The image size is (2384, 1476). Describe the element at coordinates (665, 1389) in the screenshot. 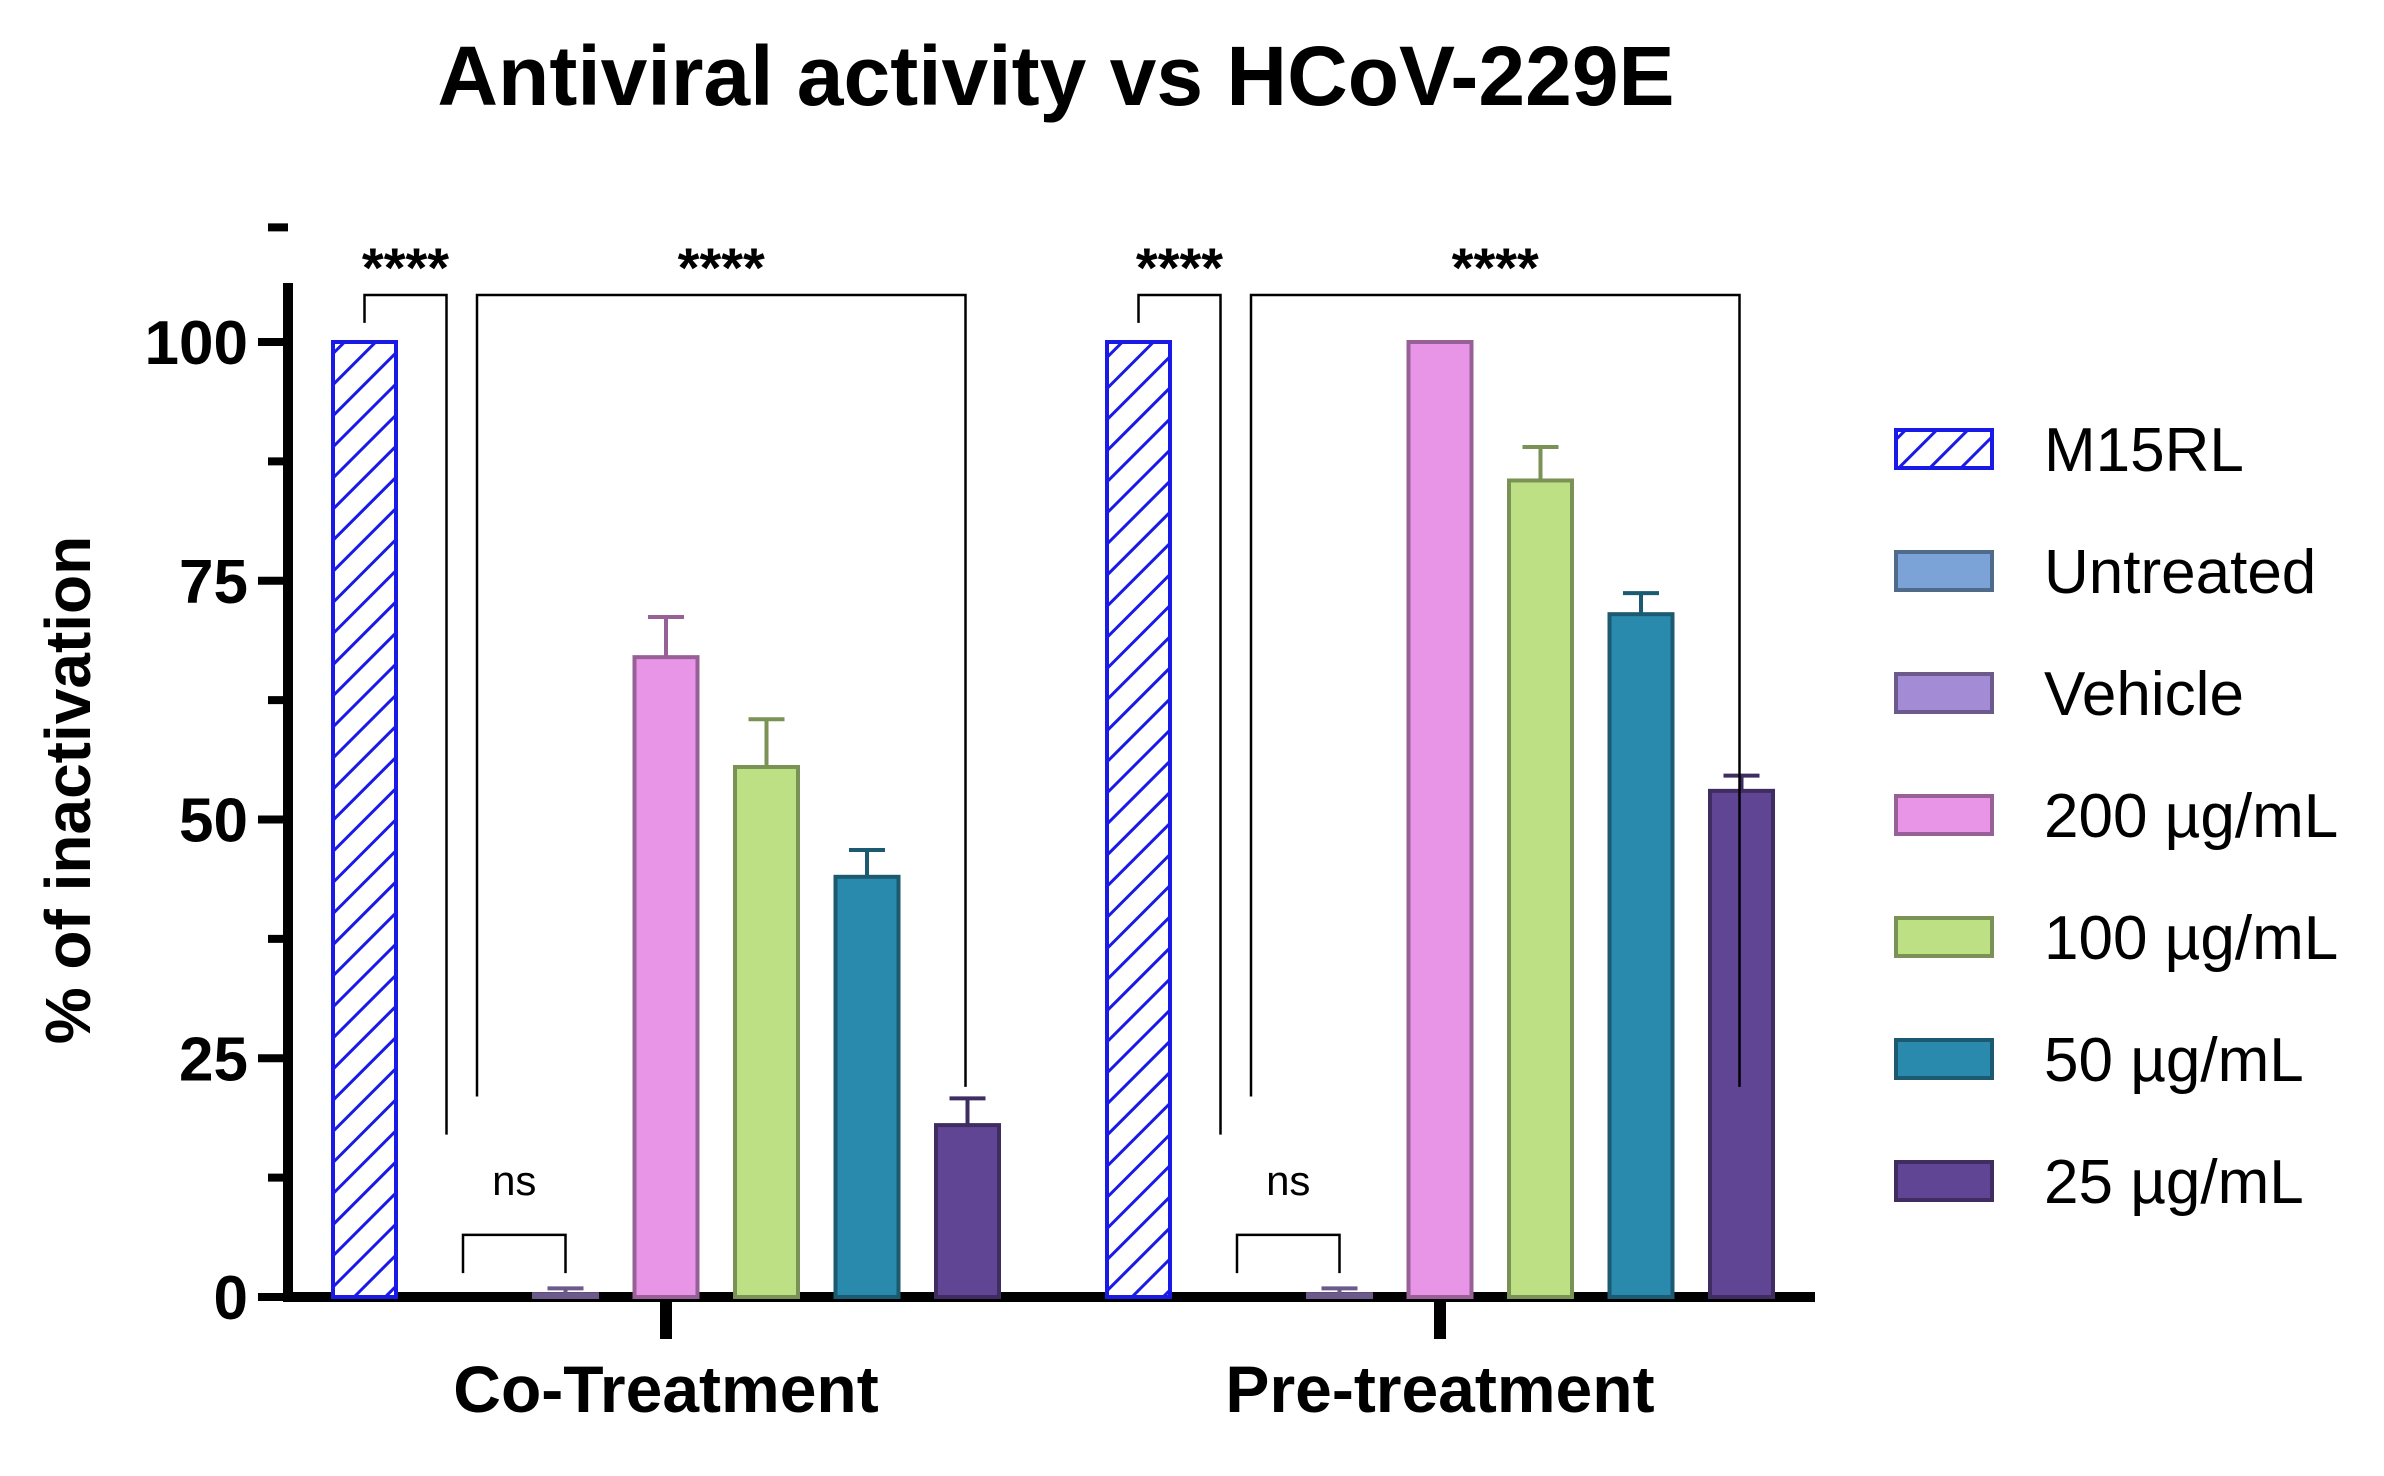

I see `x-category-label: Co-Treatment` at that location.